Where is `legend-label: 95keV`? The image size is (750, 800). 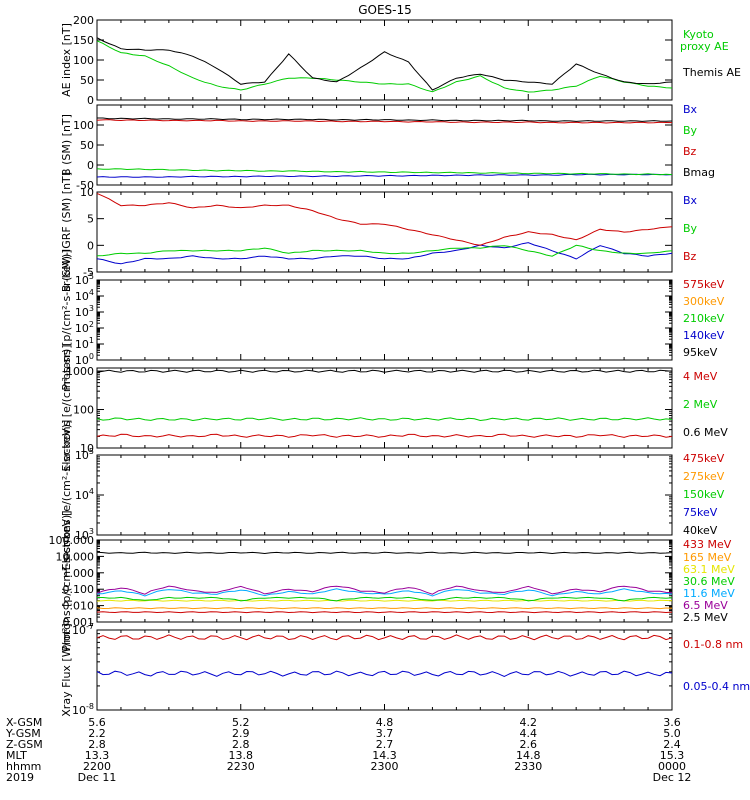
legend-label: 95keV is located at coordinates (700, 352).